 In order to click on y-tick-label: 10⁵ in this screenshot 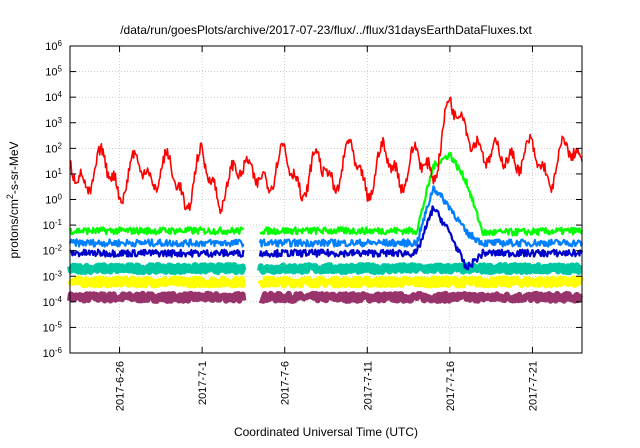, I will do `click(53, 71)`.